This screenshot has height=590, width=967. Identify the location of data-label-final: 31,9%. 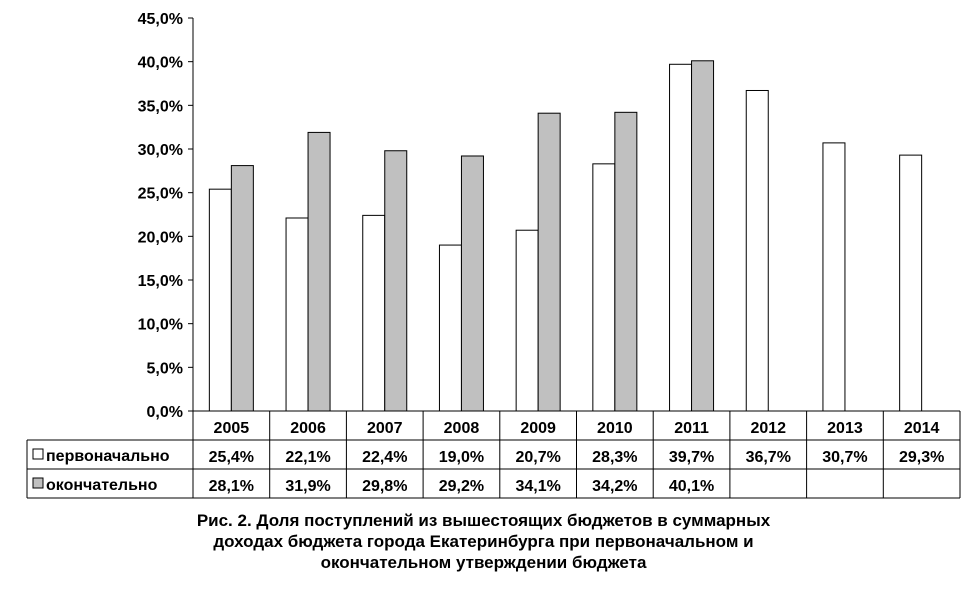
(307, 486).